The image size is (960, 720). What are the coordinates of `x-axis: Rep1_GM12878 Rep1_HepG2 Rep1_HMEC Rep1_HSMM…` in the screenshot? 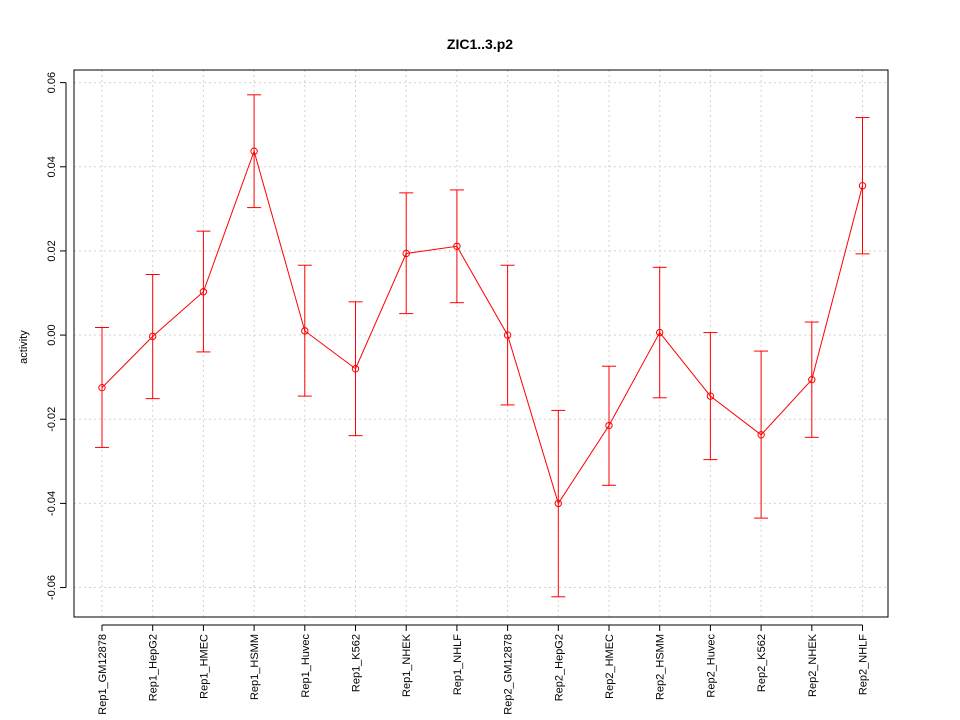 It's located at (483, 669).